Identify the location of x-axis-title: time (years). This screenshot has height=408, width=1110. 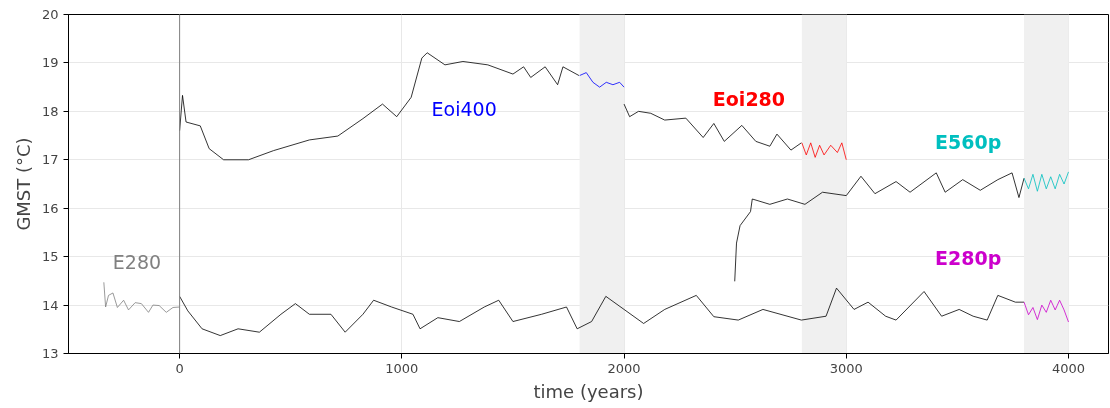
(588, 391).